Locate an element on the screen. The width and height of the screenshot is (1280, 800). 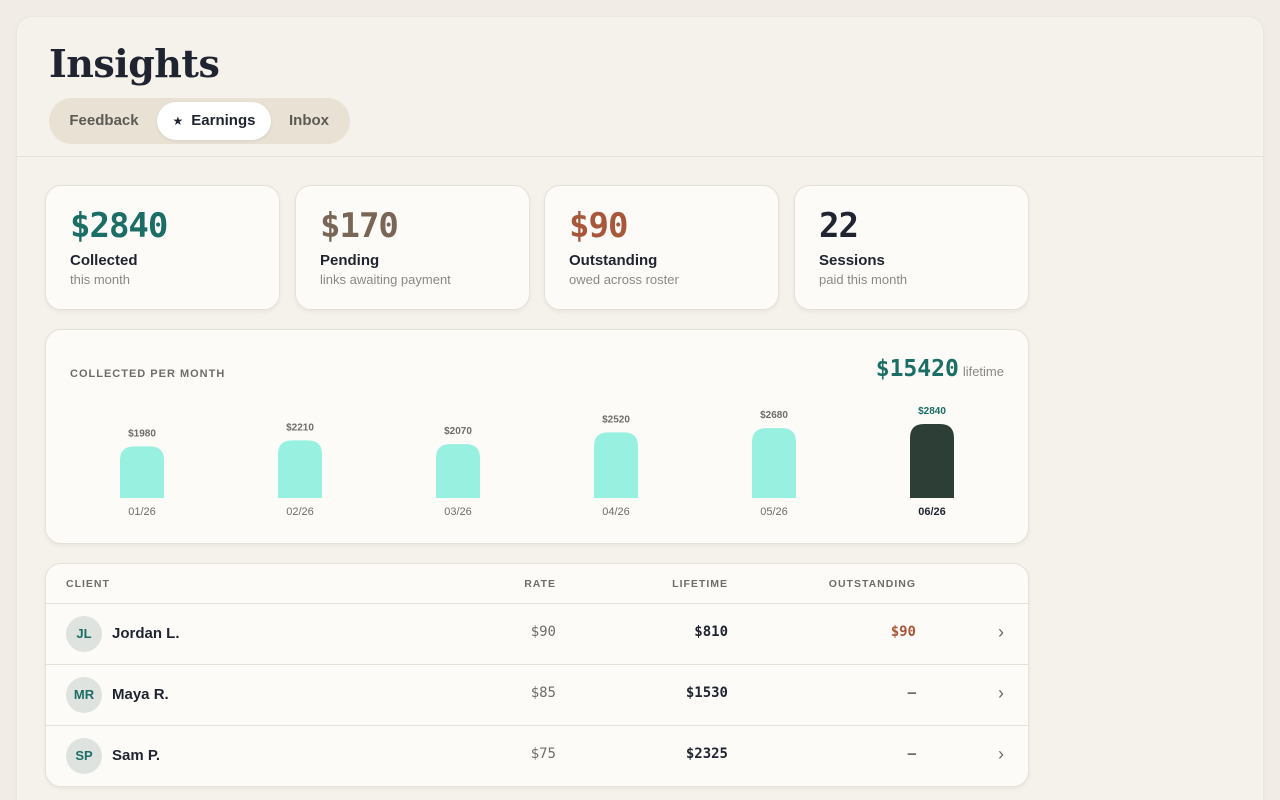
stat-card-outstanding: $90 Outstanding owed across roster is located at coordinates (661, 247).